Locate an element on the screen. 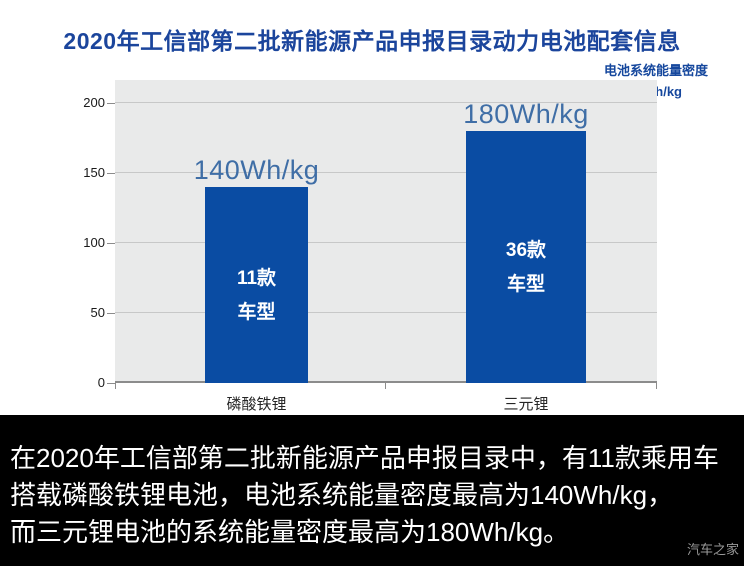 The height and width of the screenshot is (566, 744). watermark-autohome: 汽车之家 is located at coordinates (712, 549).